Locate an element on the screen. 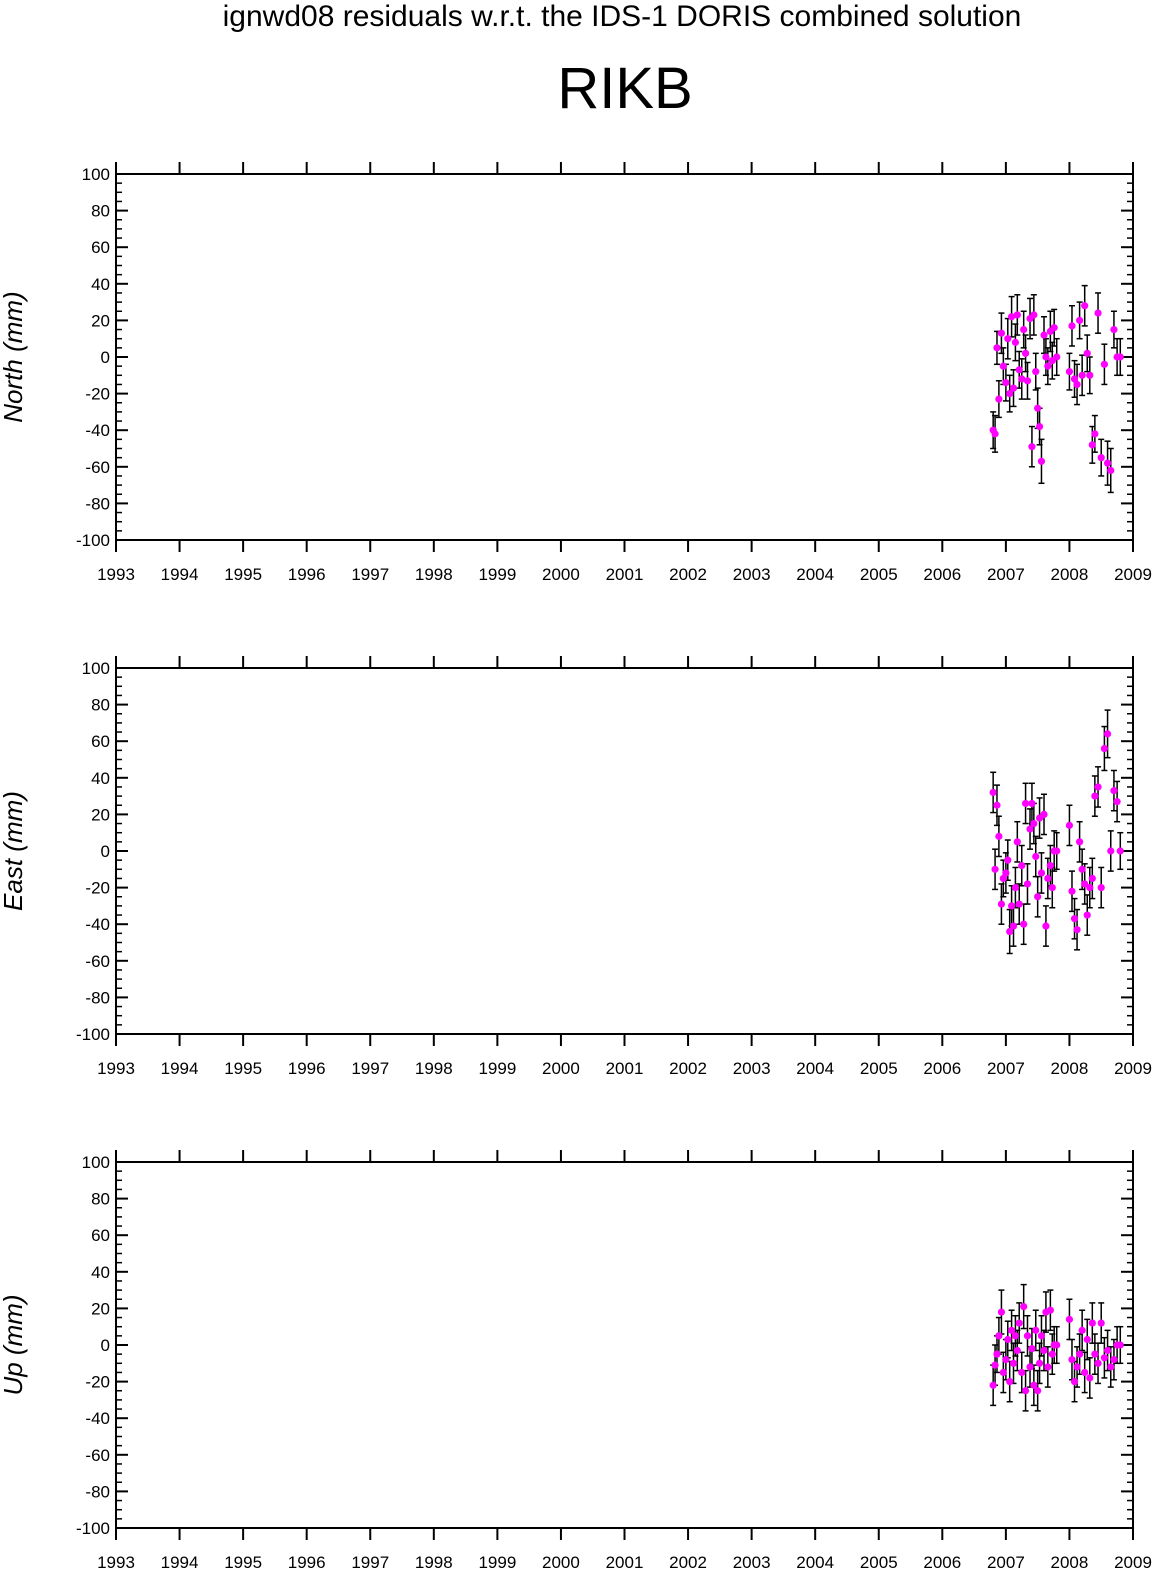 This screenshot has width=1160, height=1575. y-tick-label: -60 is located at coordinates (97, 467).